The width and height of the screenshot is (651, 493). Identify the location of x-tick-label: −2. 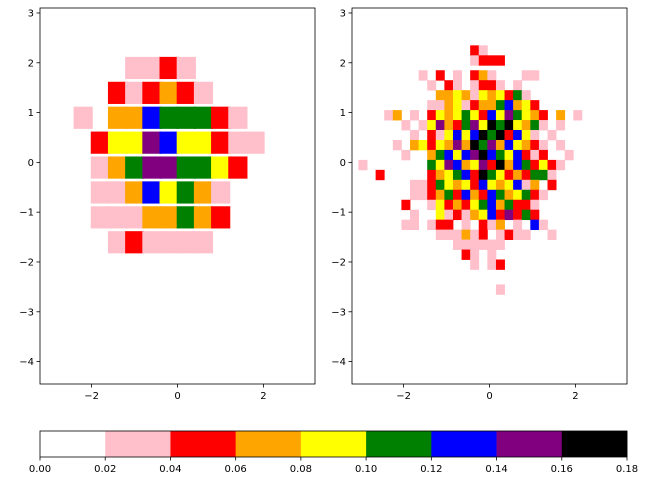
(403, 396).